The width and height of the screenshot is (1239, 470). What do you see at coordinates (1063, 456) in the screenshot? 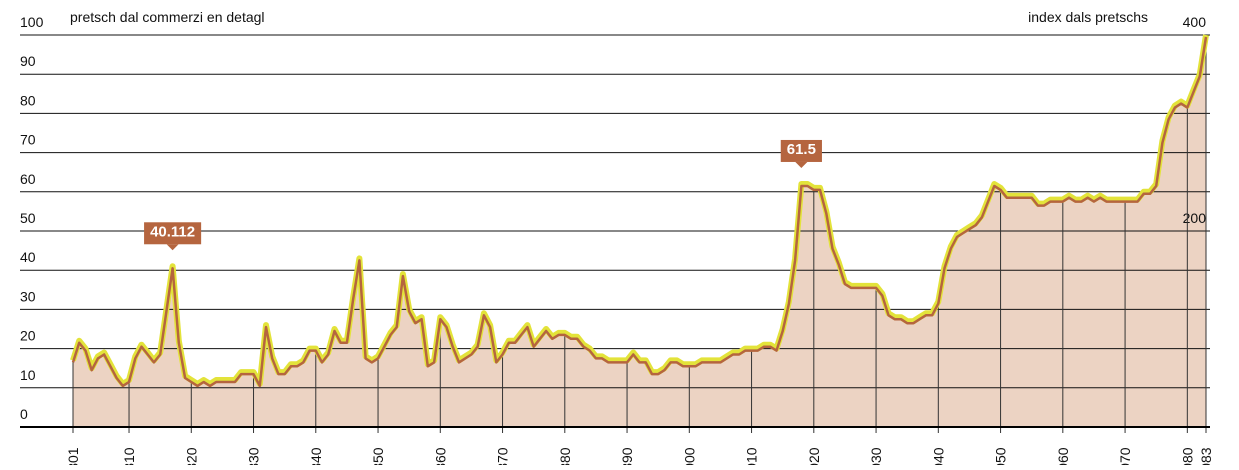
I see `x-tick-label: 1960` at bounding box center [1063, 456].